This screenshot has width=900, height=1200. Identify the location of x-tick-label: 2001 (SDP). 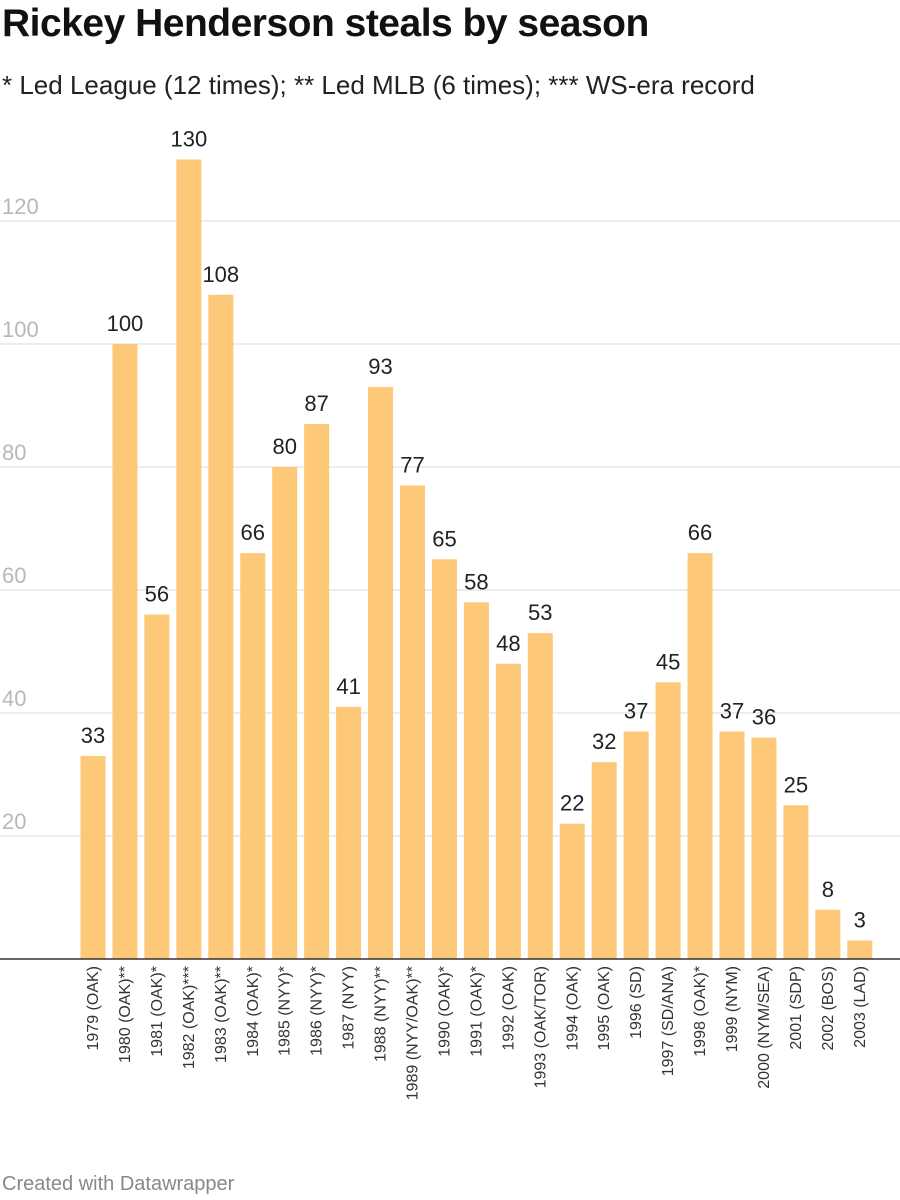
(796, 1008).